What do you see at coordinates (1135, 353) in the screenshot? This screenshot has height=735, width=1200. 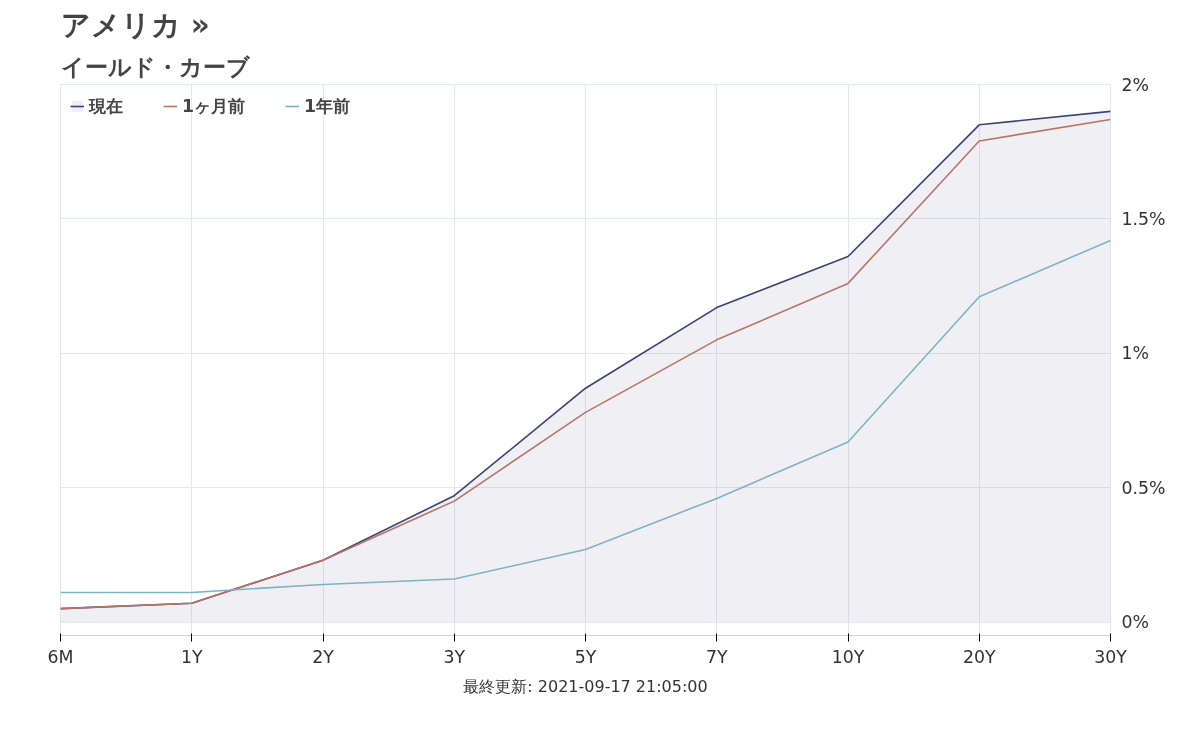 I see `y-tick-label: 1%` at bounding box center [1135, 353].